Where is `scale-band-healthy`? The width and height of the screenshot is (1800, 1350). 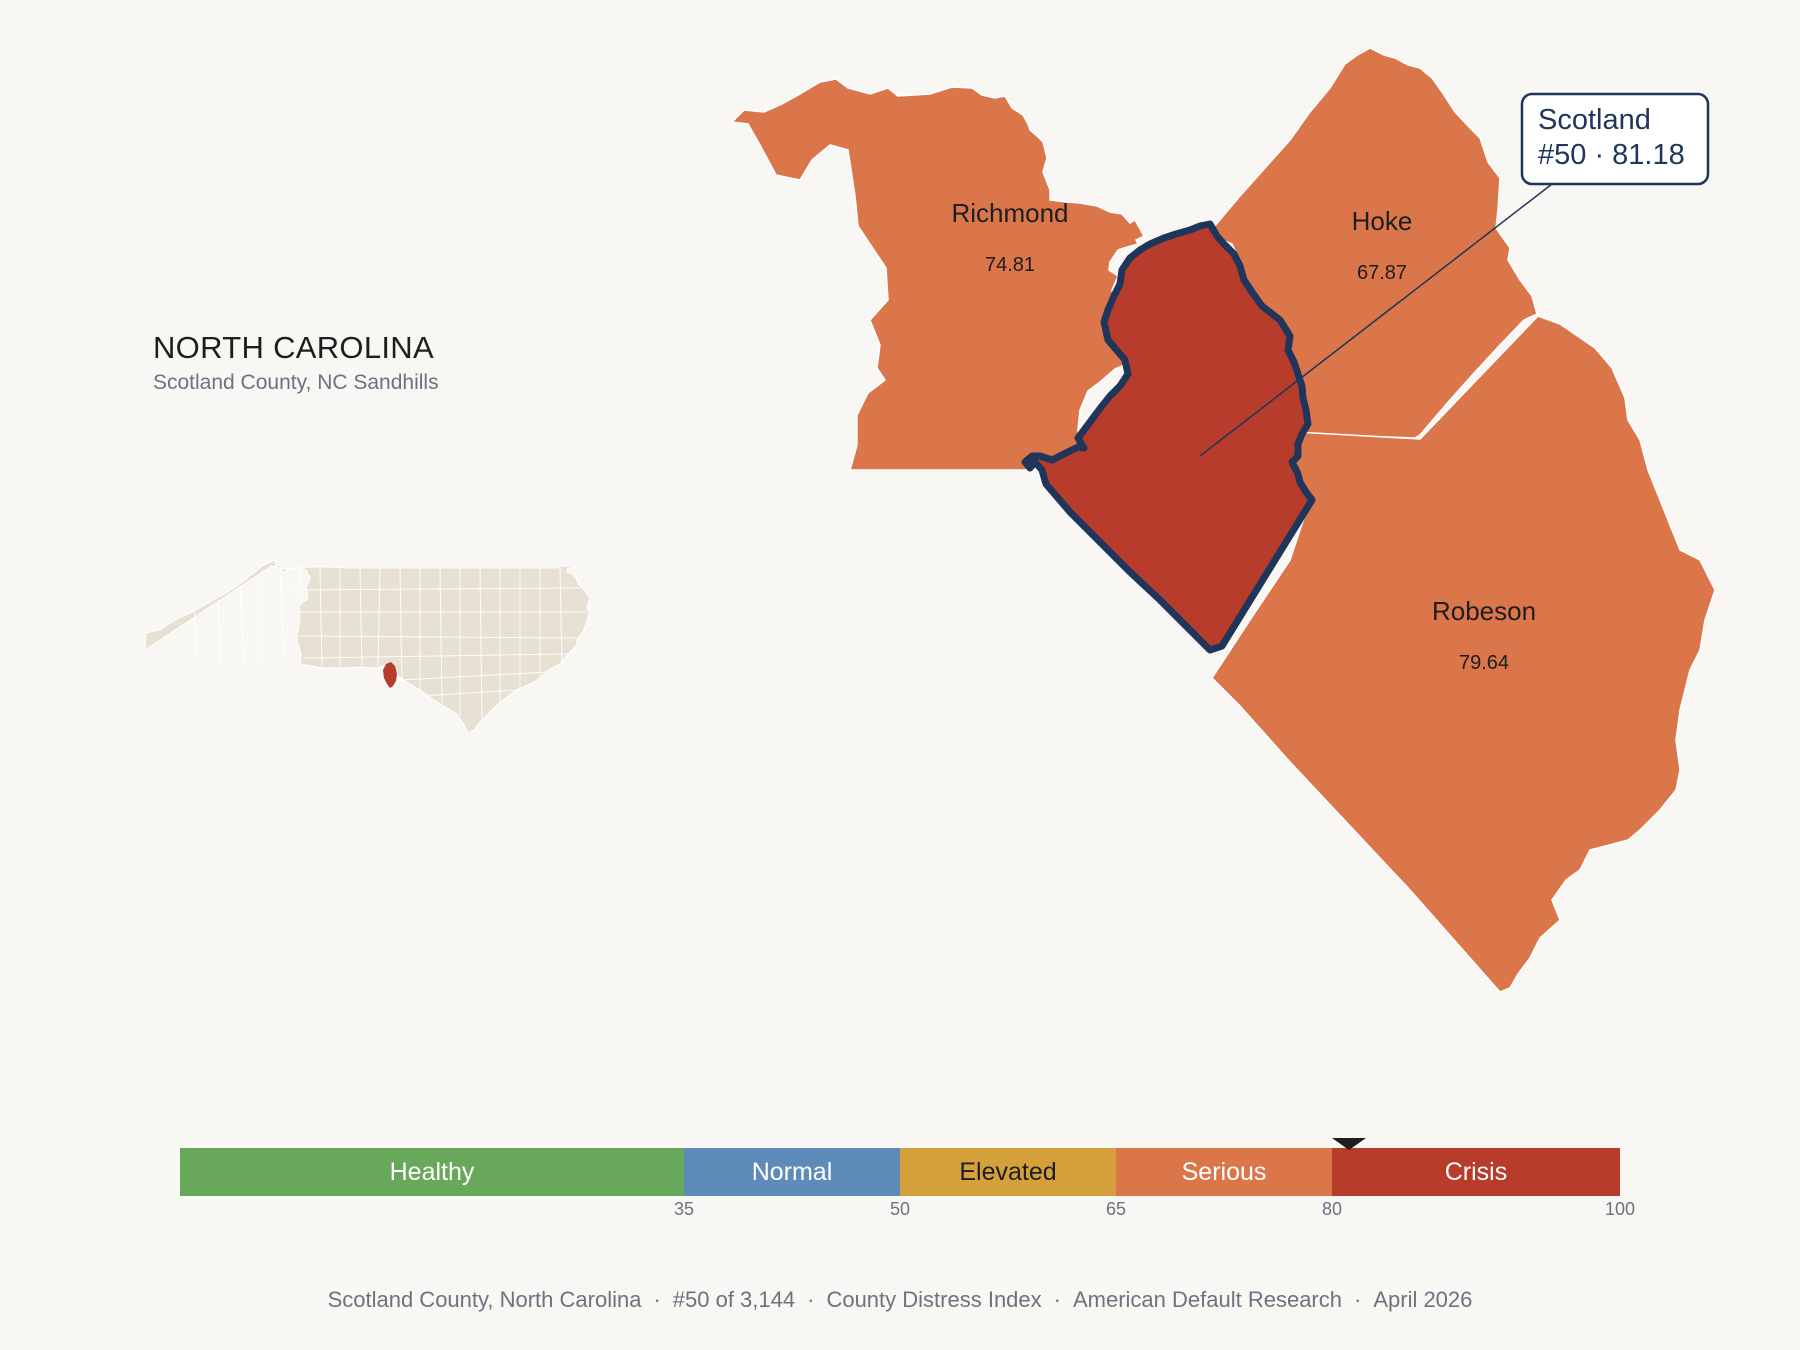
scale-band-healthy is located at coordinates (432, 1172).